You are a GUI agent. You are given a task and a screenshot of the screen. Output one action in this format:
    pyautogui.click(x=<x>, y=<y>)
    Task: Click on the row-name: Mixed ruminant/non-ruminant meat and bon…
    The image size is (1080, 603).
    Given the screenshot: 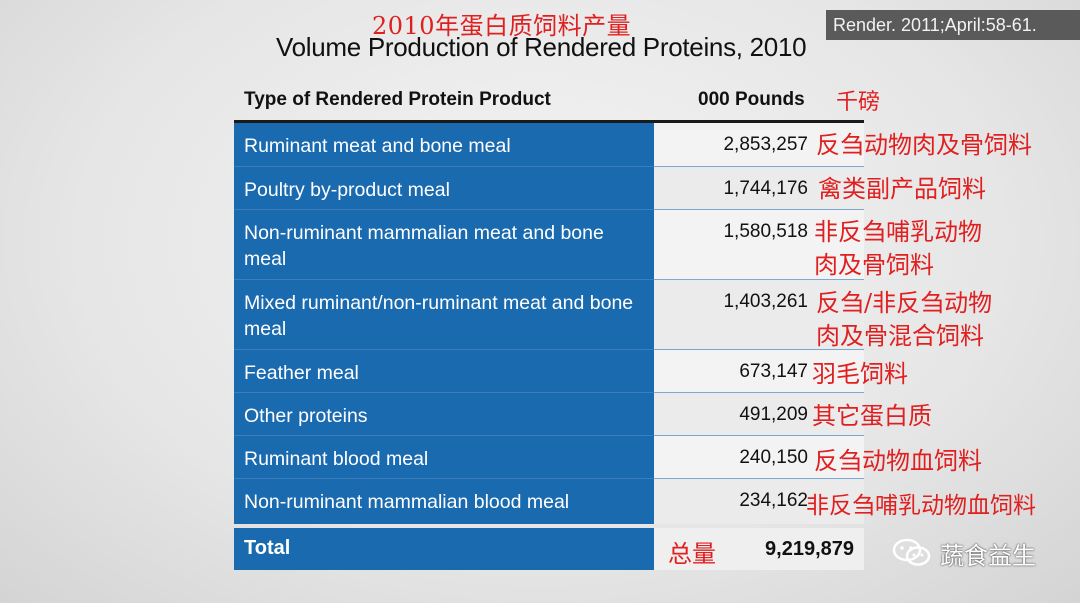 What is the action you would take?
    pyautogui.click(x=444, y=315)
    